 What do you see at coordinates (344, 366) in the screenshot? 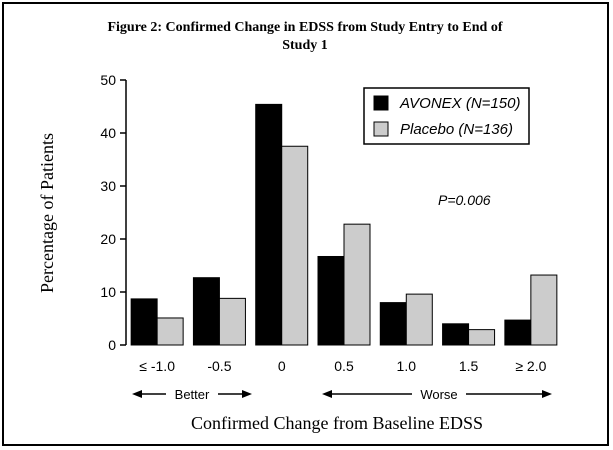
I see `x-tick-label: 0.5` at bounding box center [344, 366].